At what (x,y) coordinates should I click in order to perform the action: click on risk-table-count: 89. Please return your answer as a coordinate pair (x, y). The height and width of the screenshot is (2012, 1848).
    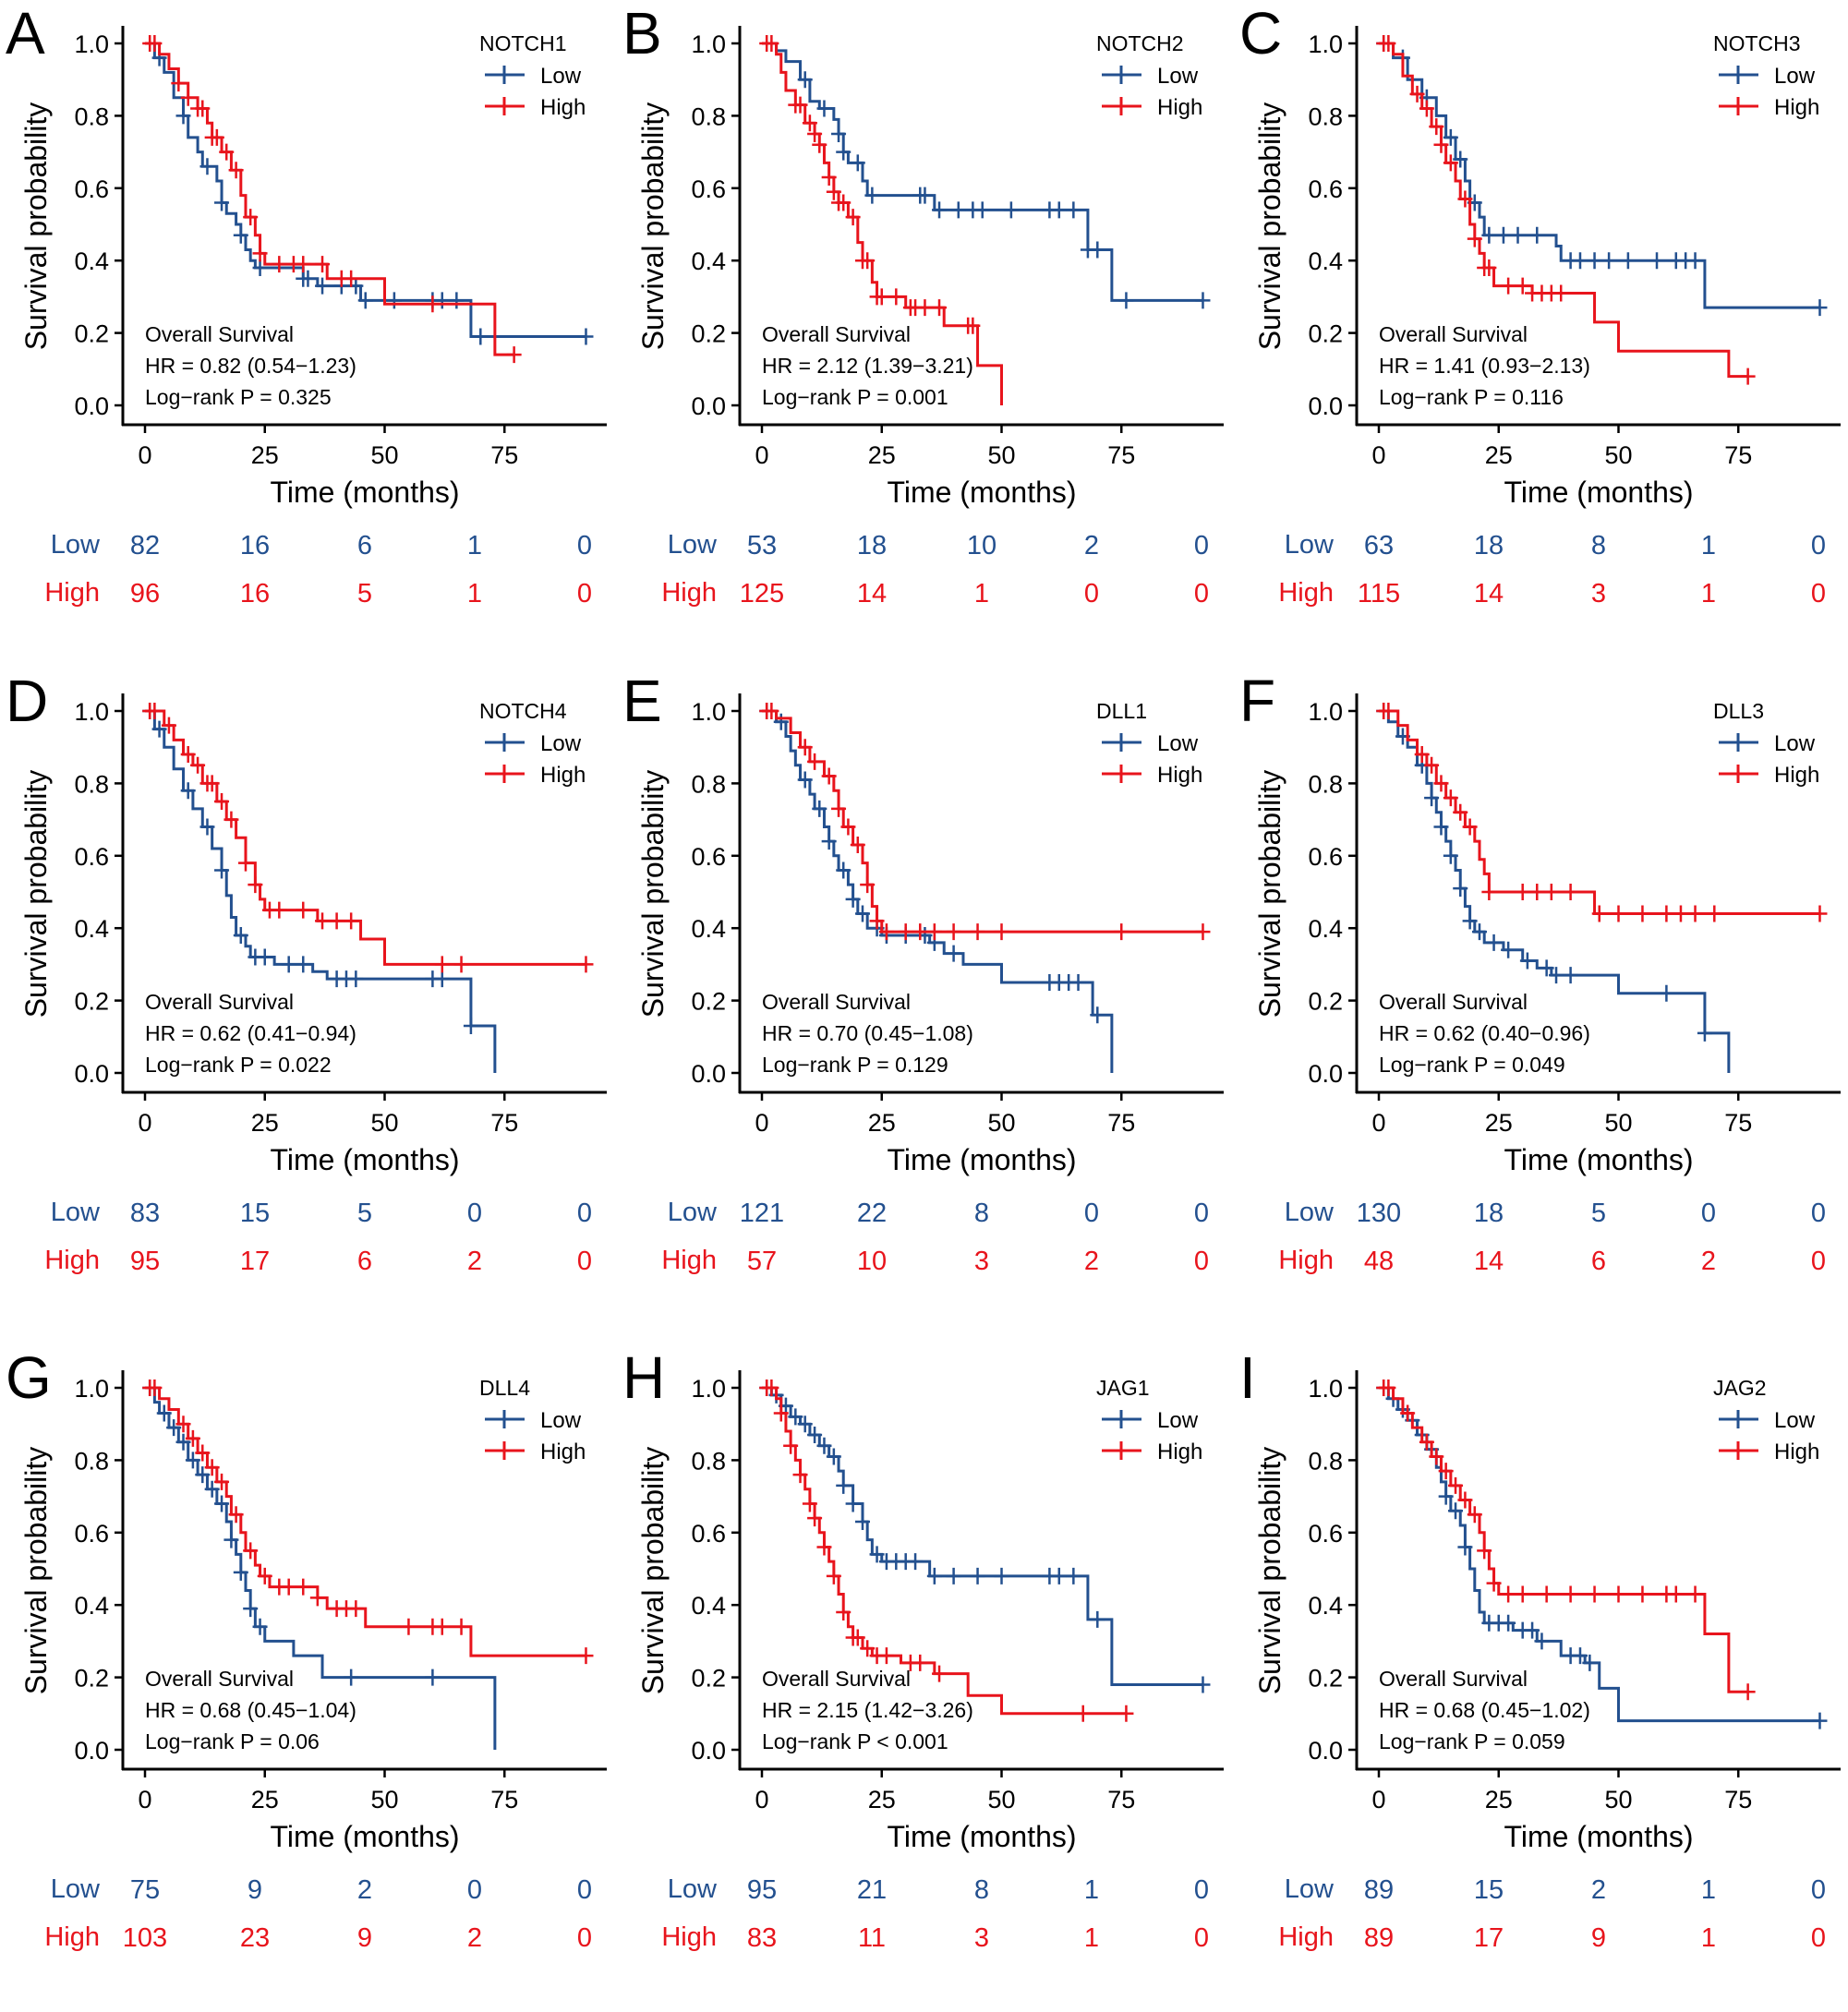
    Looking at the image, I should click on (1379, 1938).